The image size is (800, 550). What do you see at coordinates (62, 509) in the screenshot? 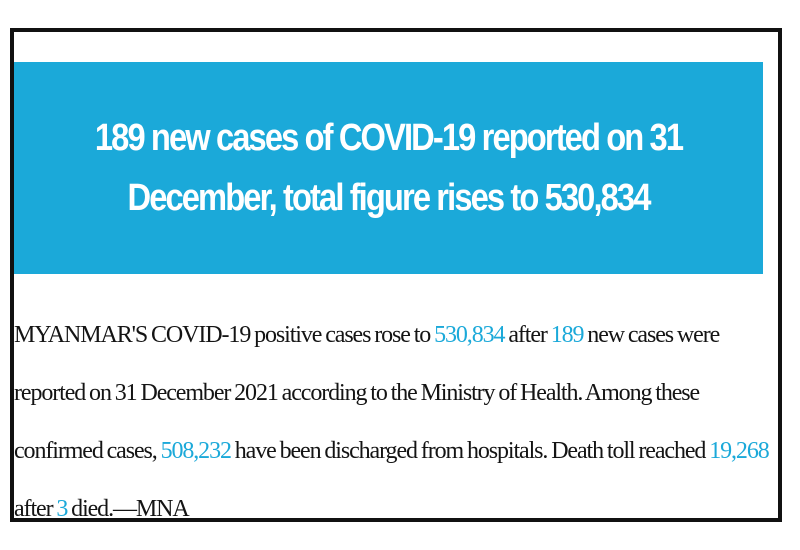
I see `new-deaths-number: 3` at bounding box center [62, 509].